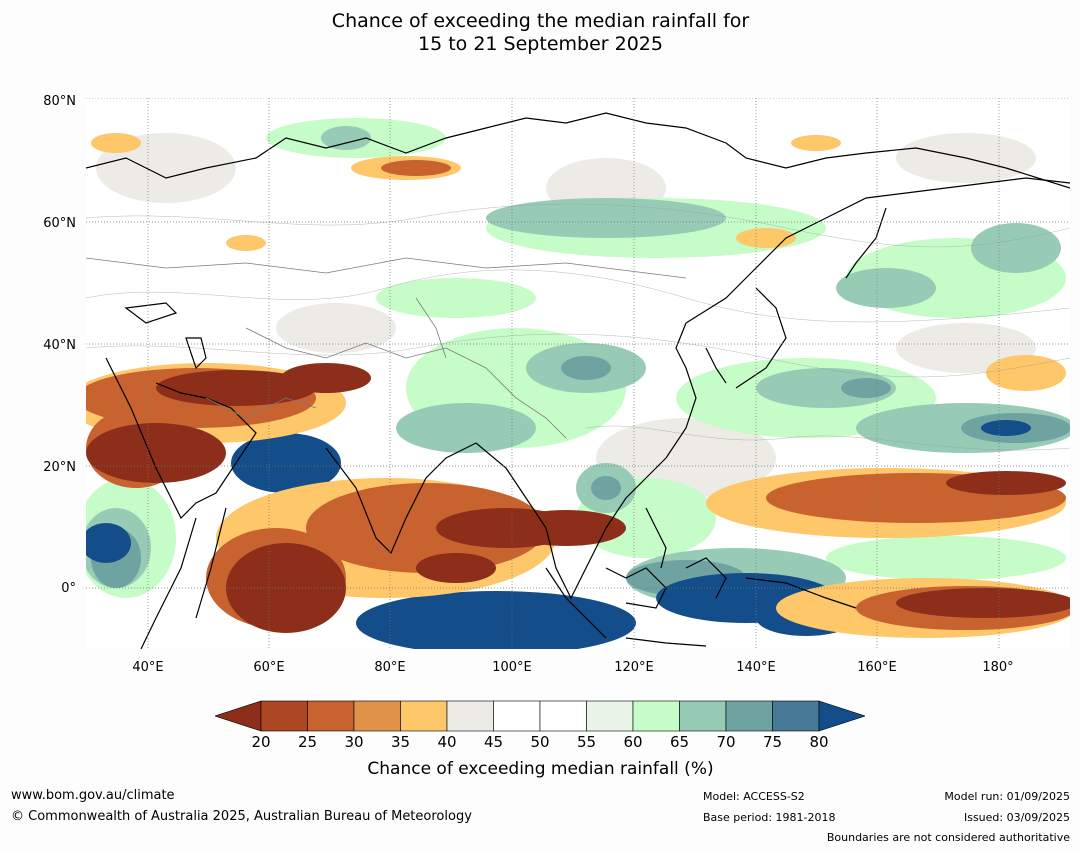 The width and height of the screenshot is (1081, 850). Describe the element at coordinates (998, 667) in the screenshot. I see `lon-label-180: 180°` at that location.